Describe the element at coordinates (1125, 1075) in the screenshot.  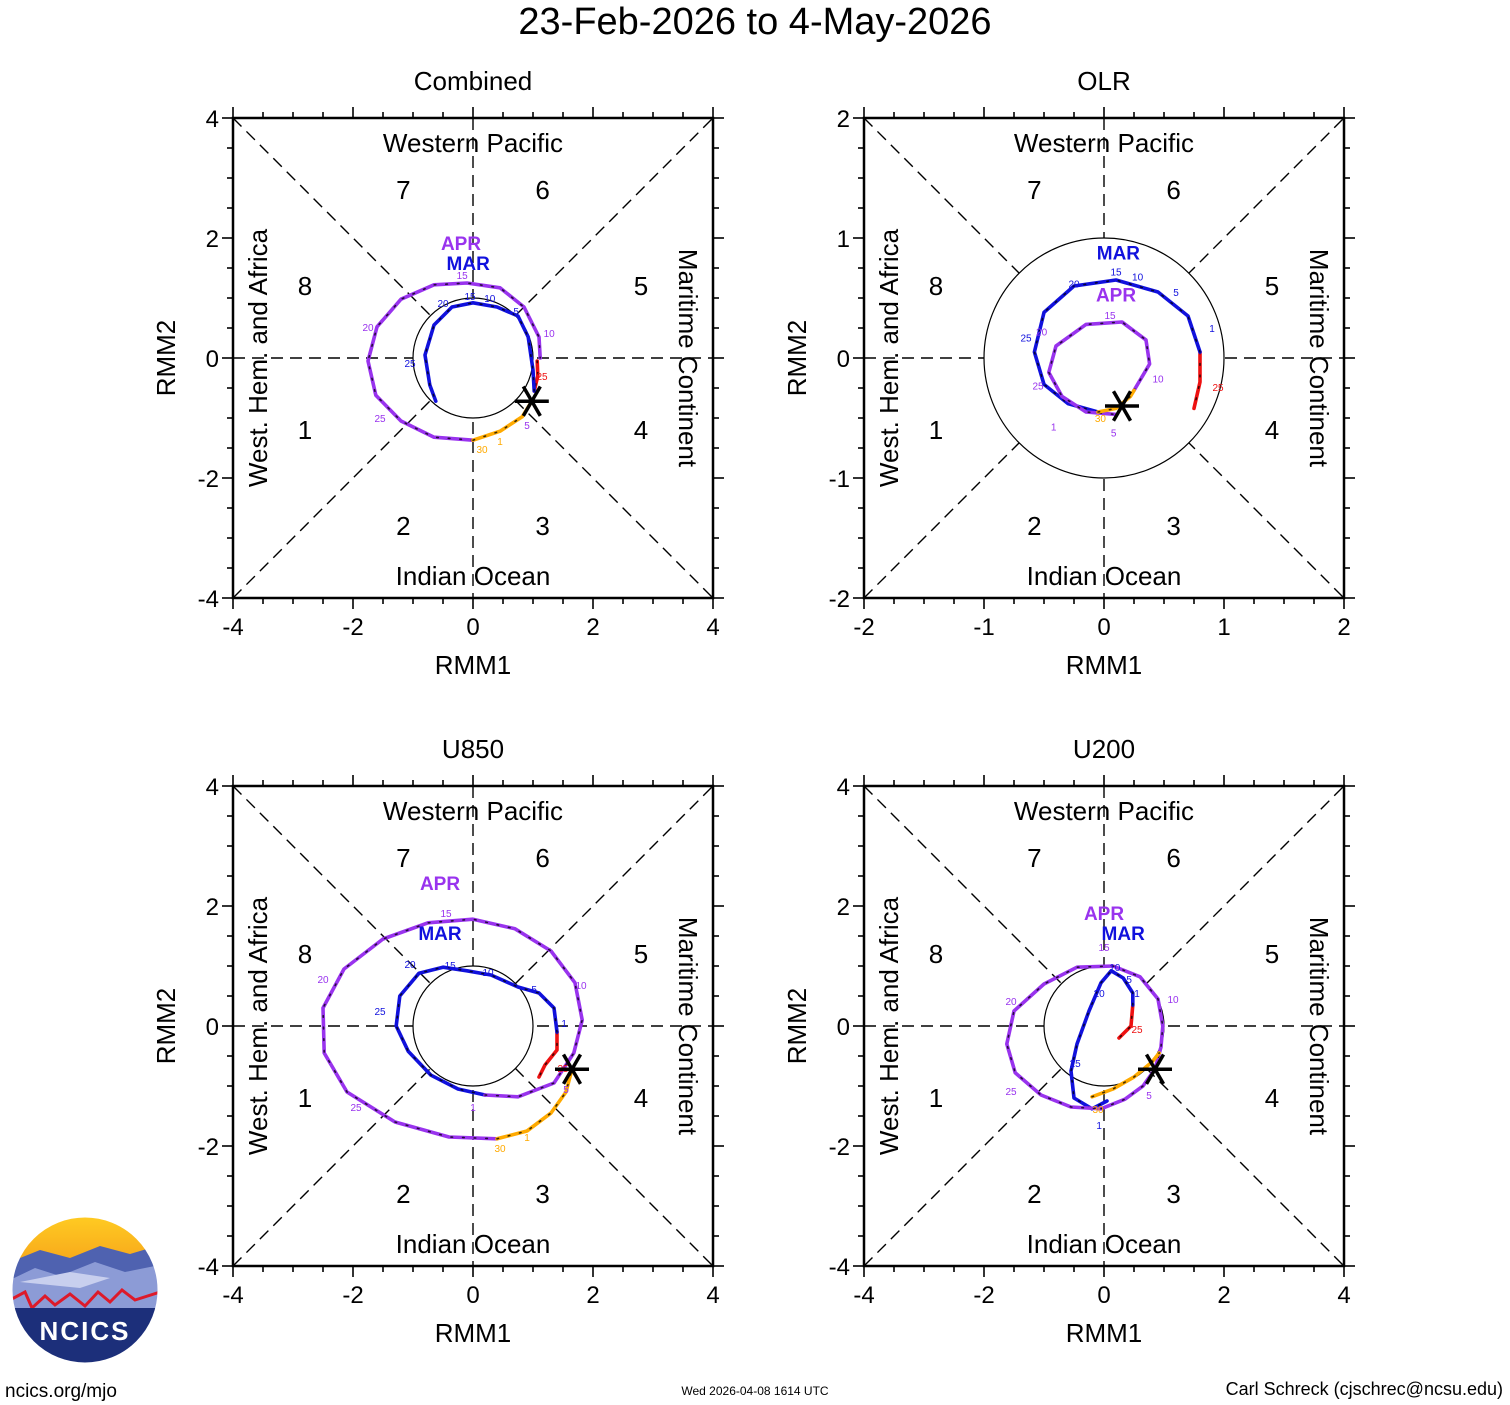
I see `series-day-markers-may` at that location.